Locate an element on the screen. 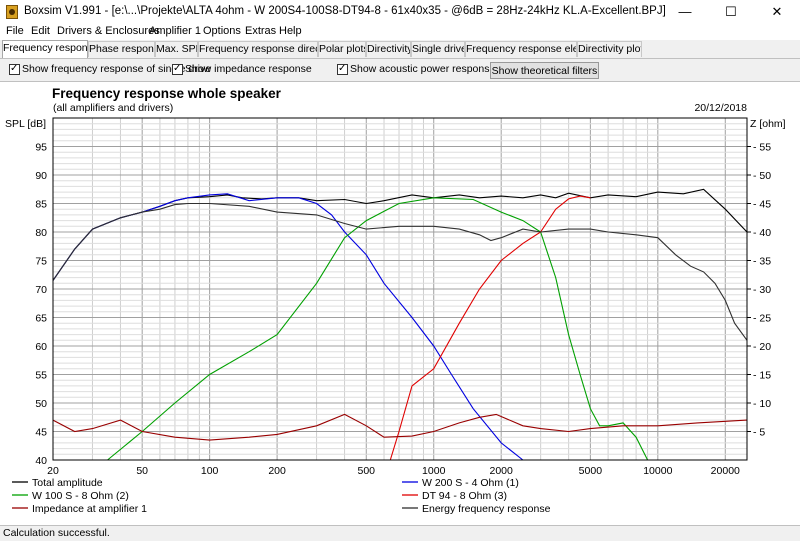 The height and width of the screenshot is (541, 800). y2-tick-label: - 25 is located at coordinates (762, 319).